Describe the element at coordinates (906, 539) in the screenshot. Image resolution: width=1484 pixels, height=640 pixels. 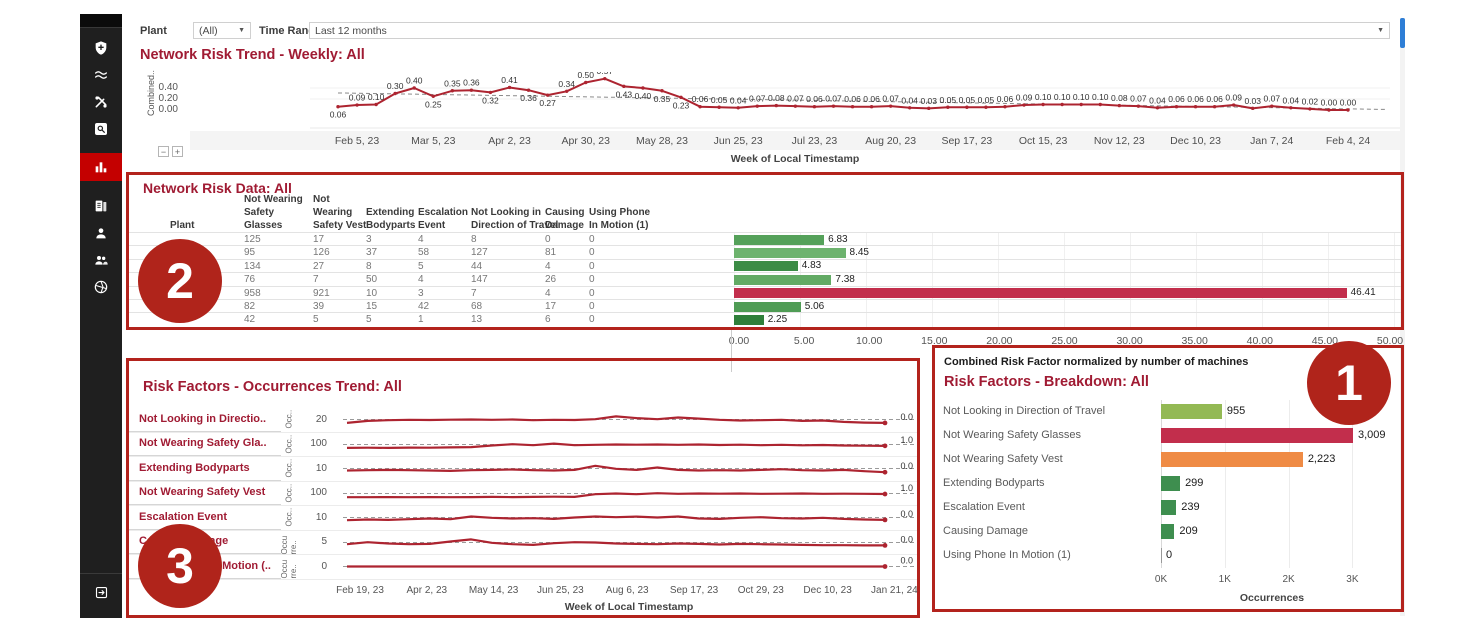
I see `svg-text: 0.0` at that location.